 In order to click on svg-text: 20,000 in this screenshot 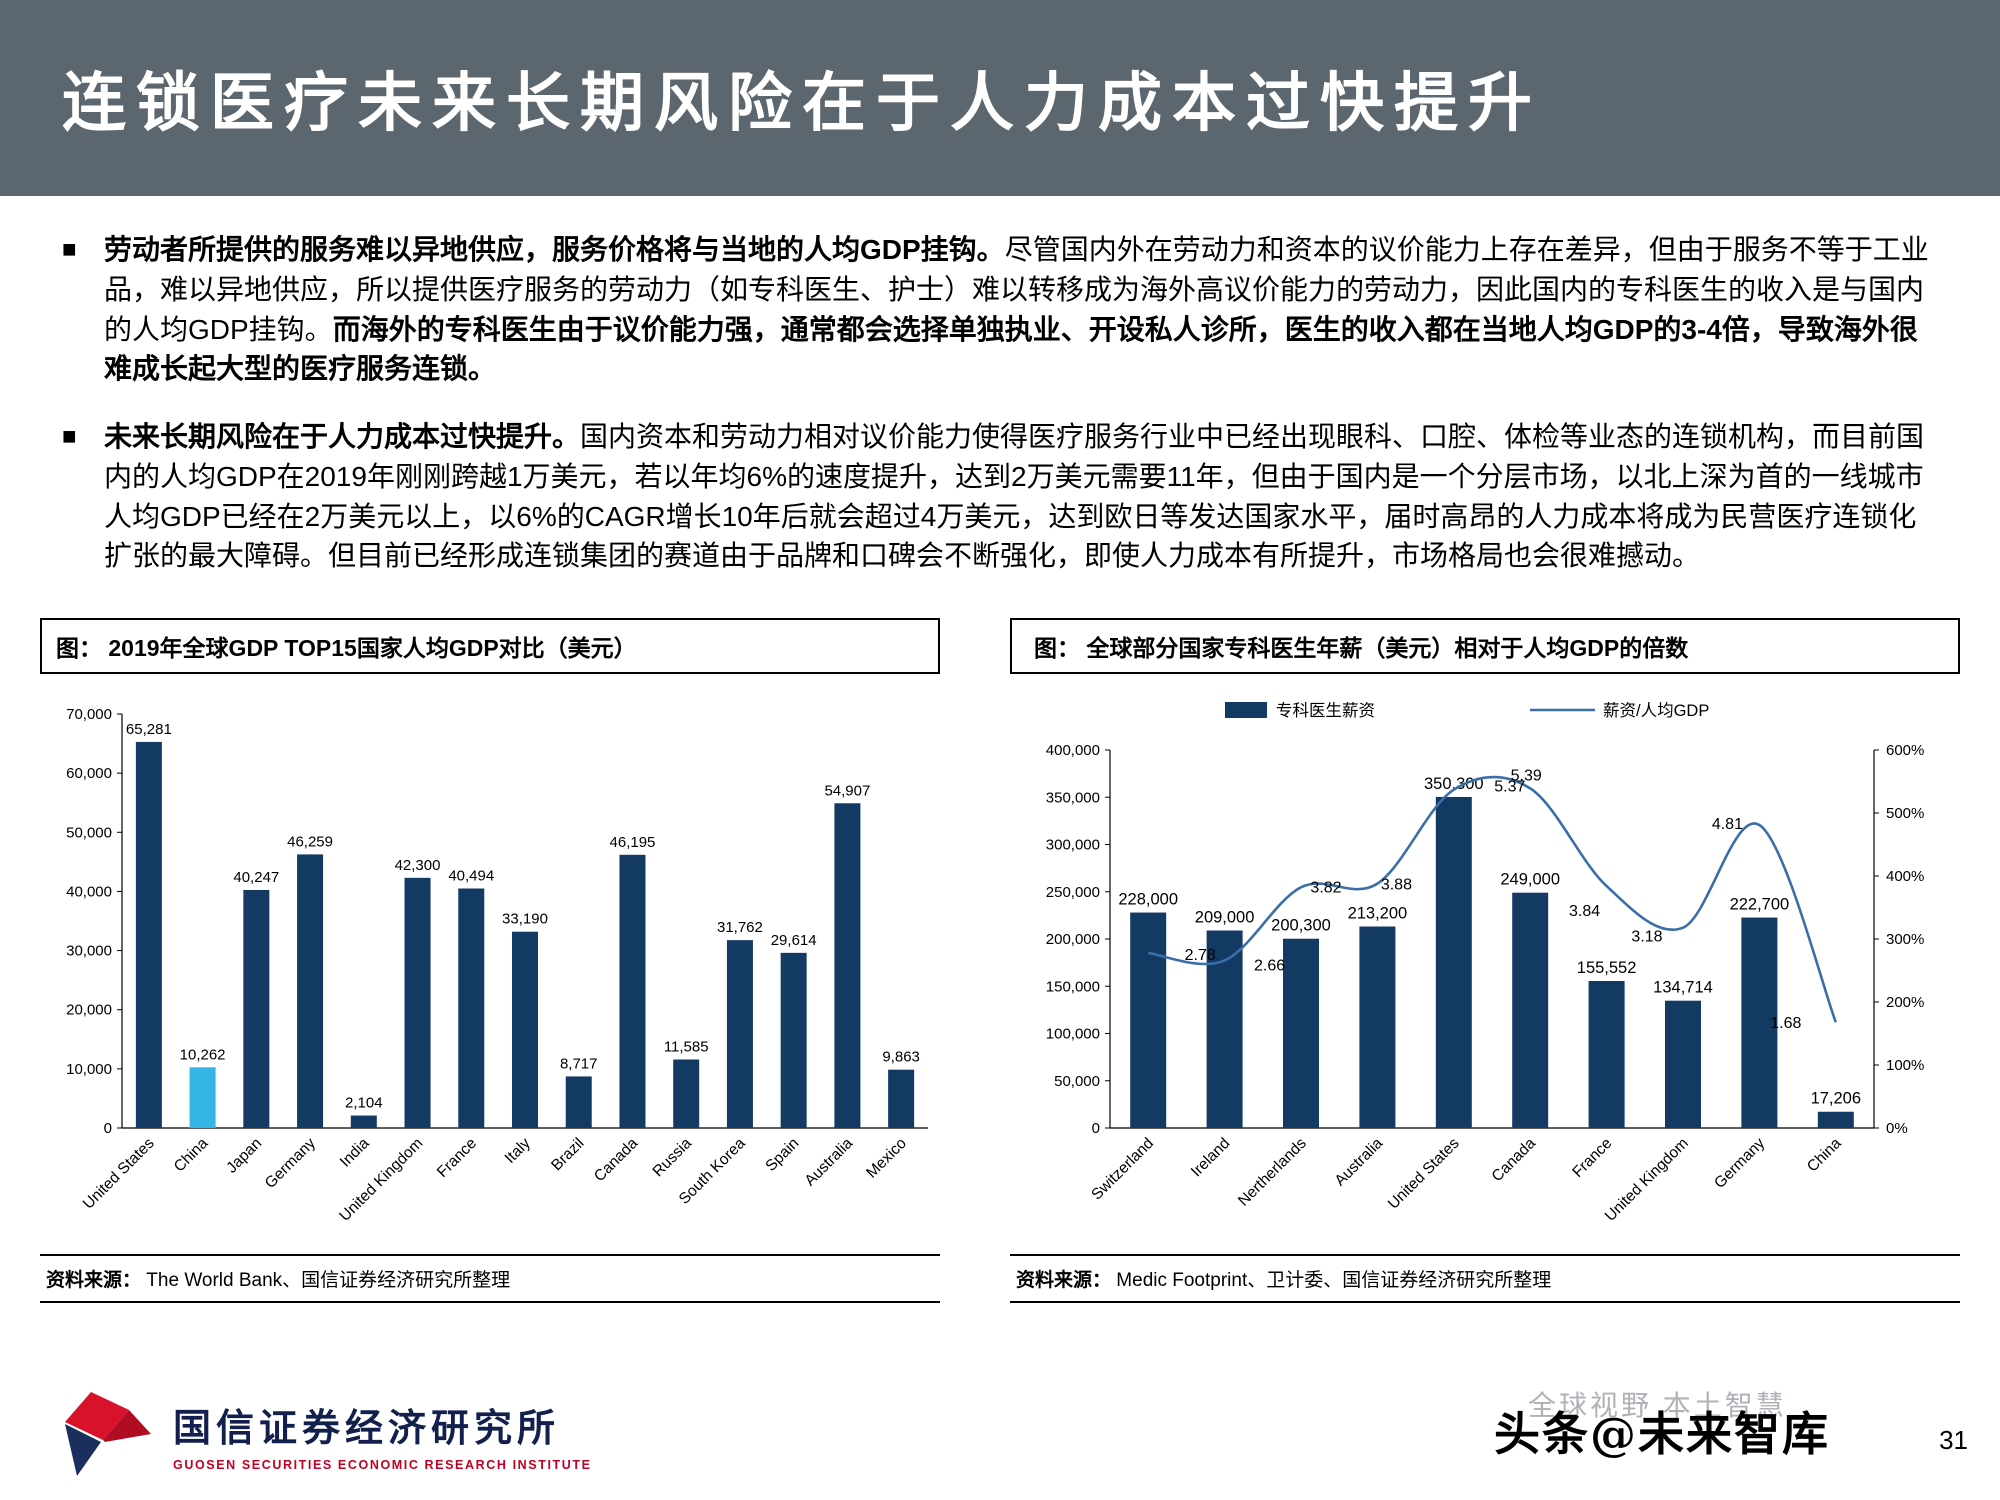, I will do `click(89, 1010)`.